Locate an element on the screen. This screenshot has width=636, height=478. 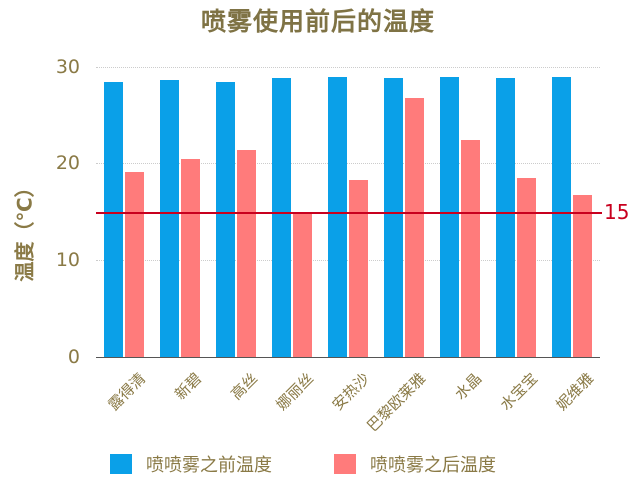
x-tick-label: 露得清 is located at coordinates (127, 391).